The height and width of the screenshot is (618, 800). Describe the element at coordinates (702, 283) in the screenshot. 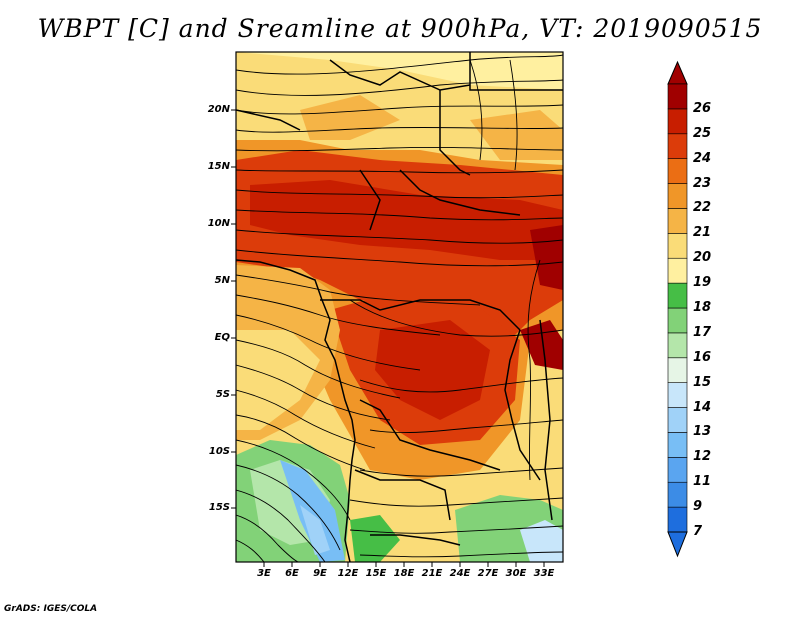

I see `colorbar-label: 19` at that location.